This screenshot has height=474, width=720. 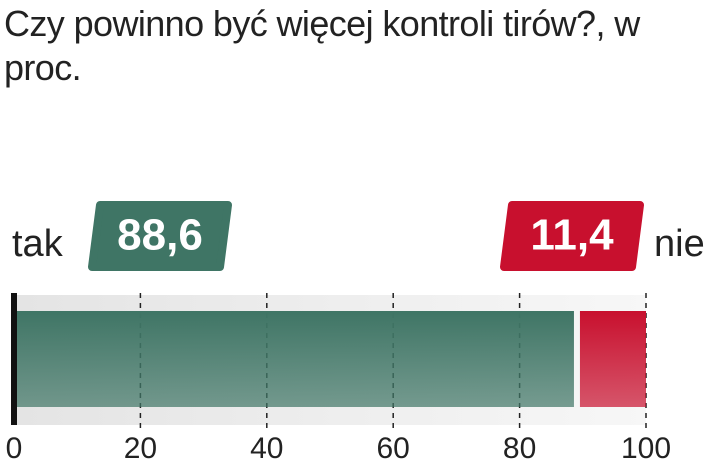 I want to click on value-label: 88,6, so click(x=160, y=235).